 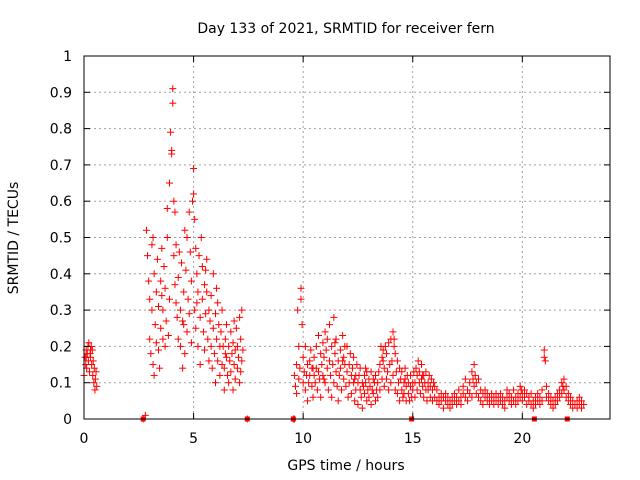 What do you see at coordinates (61, 202) in the screenshot?
I see `y-tick-label: 0.6` at bounding box center [61, 202].